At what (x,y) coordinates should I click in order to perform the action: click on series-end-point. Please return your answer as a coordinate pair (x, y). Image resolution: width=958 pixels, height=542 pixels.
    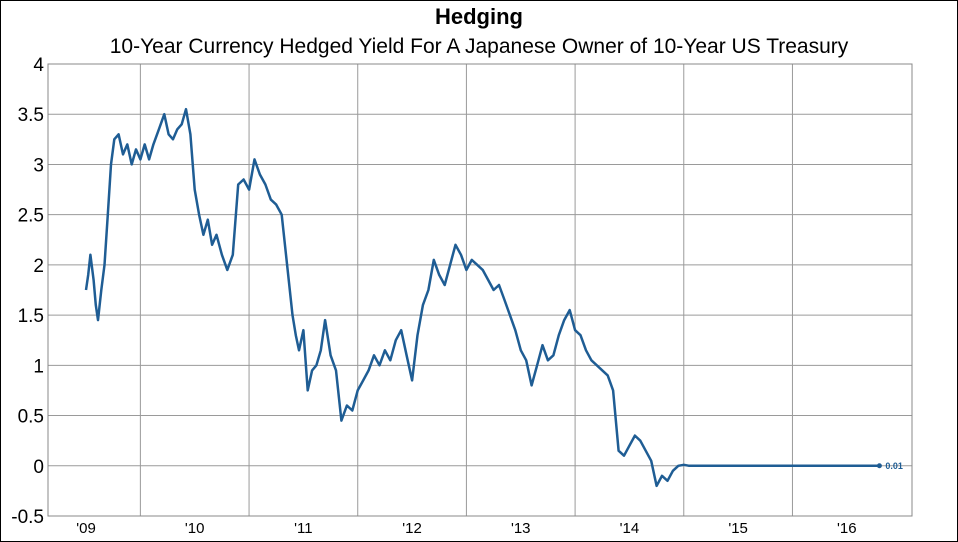
    Looking at the image, I should click on (879, 466).